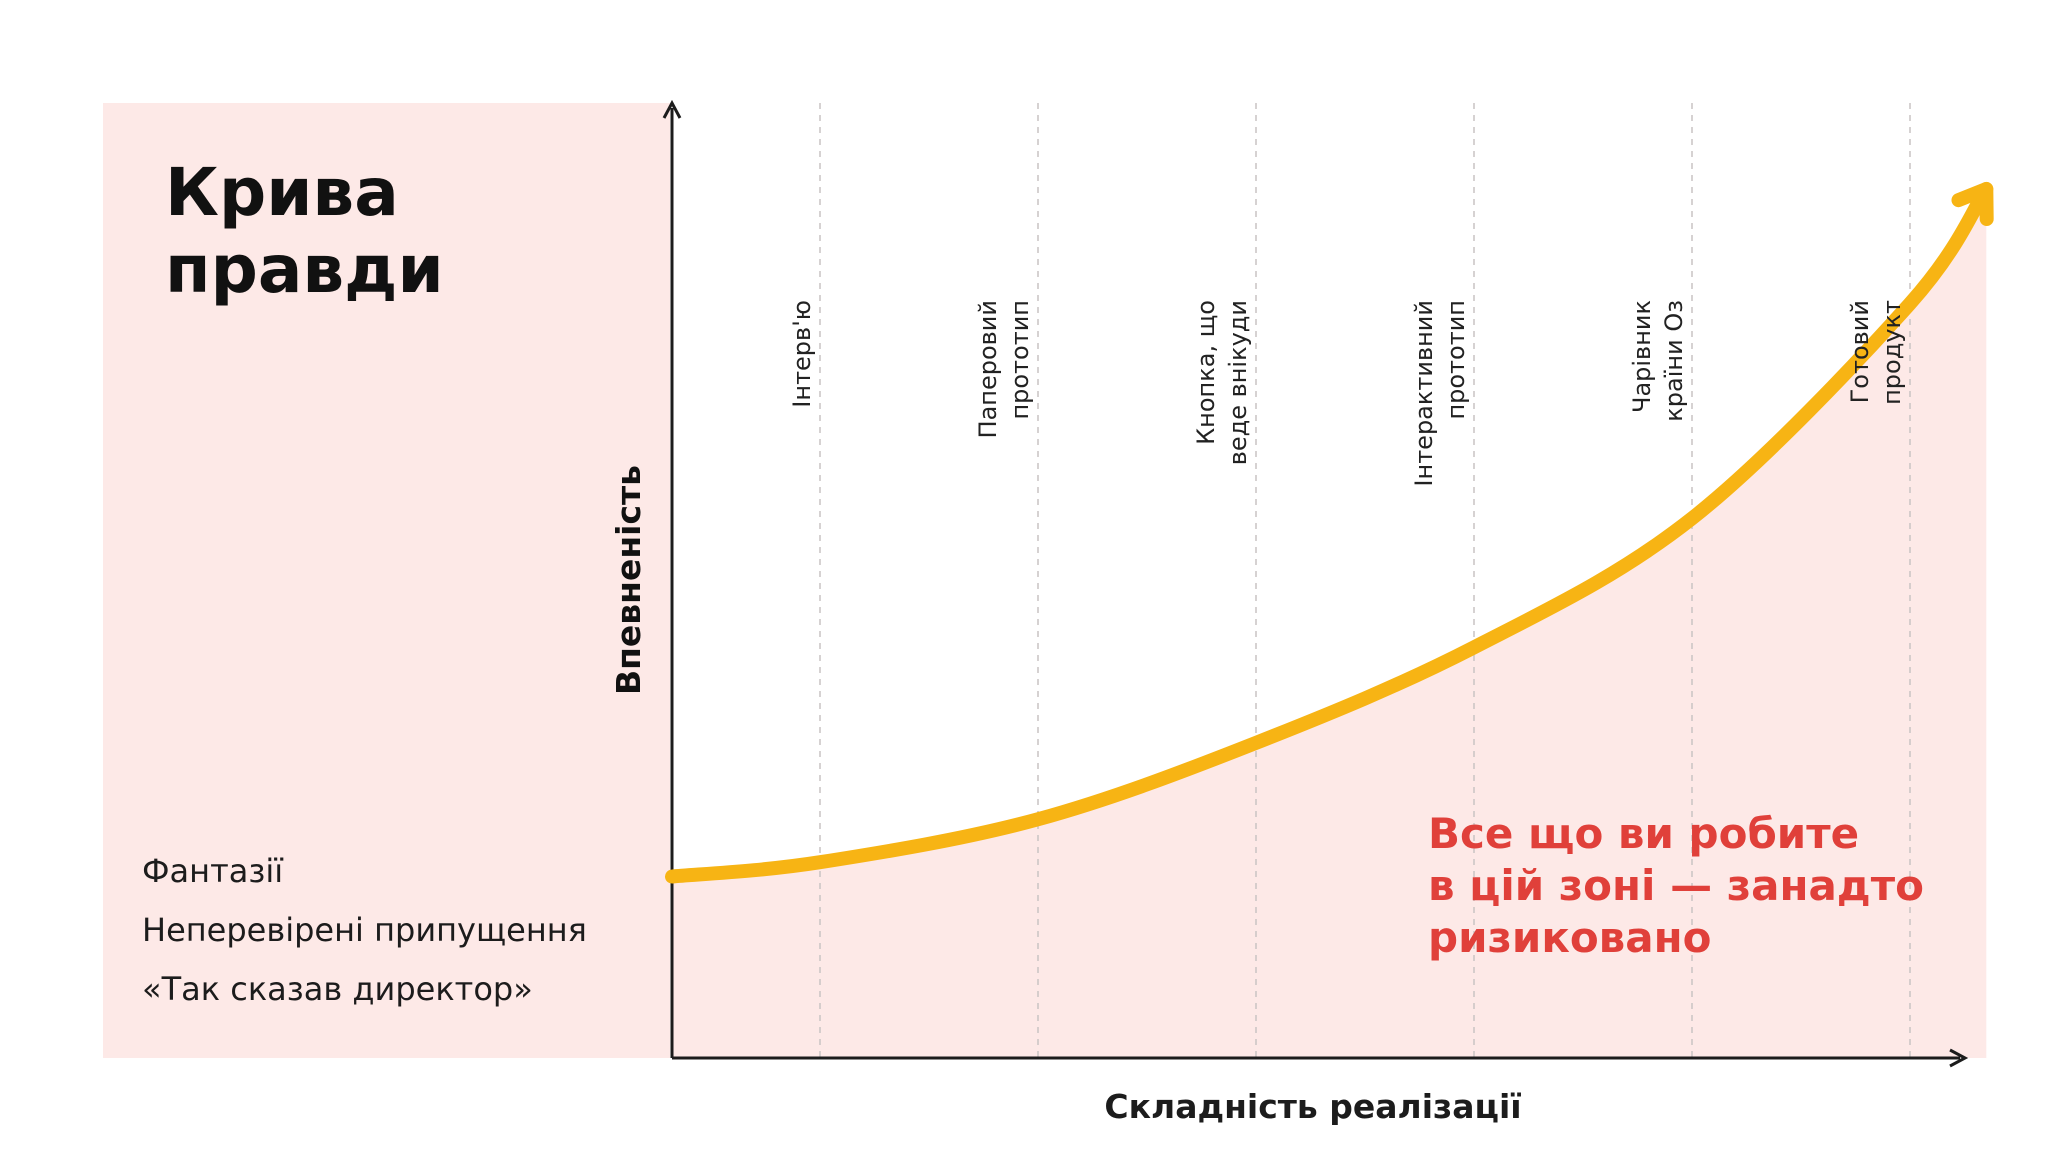  I want to click on stage-label: Інтерактивний прототип, so click(1440, 393).